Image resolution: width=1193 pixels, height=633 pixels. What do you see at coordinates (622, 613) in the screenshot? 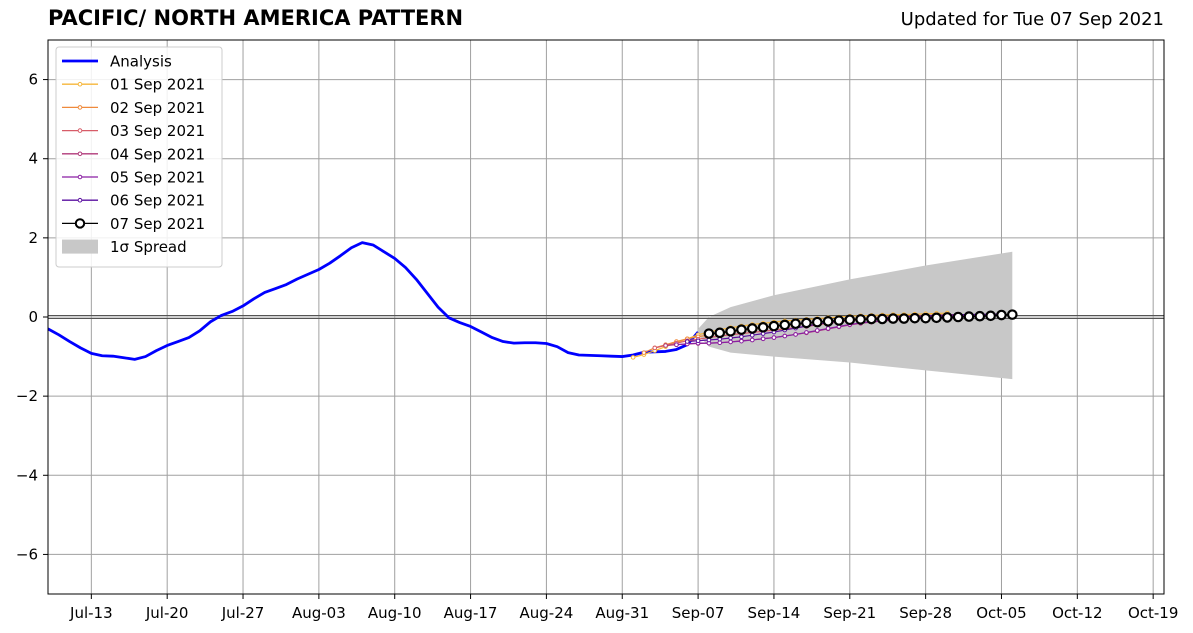
I see `x-tick-label: Aug-31` at bounding box center [622, 613].